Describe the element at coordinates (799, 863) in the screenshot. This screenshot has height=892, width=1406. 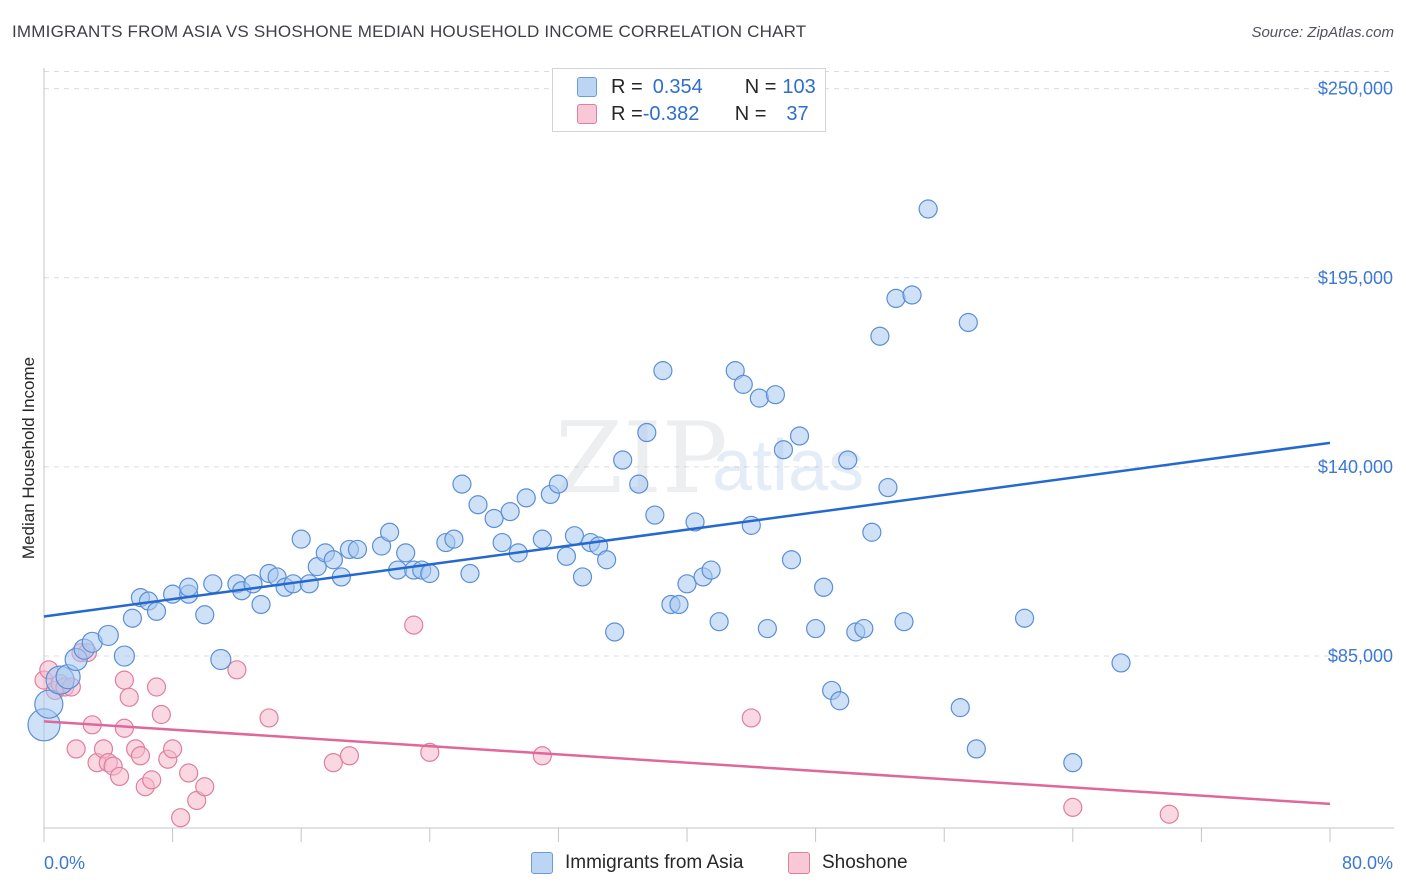
I see `legend-swatch-shoshone` at that location.